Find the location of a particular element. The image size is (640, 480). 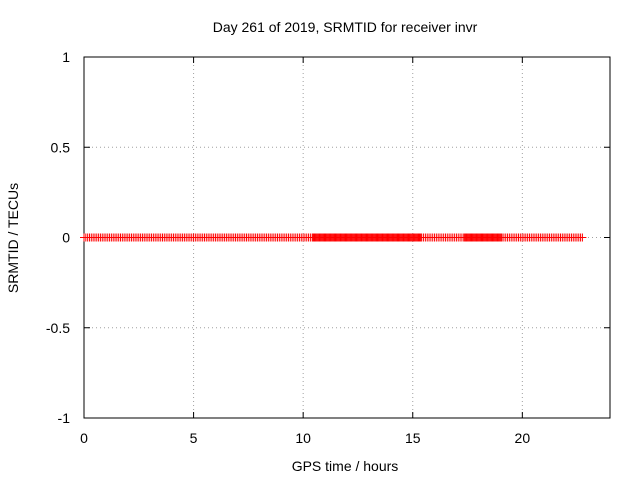

data-point is located at coordinates (582, 237).